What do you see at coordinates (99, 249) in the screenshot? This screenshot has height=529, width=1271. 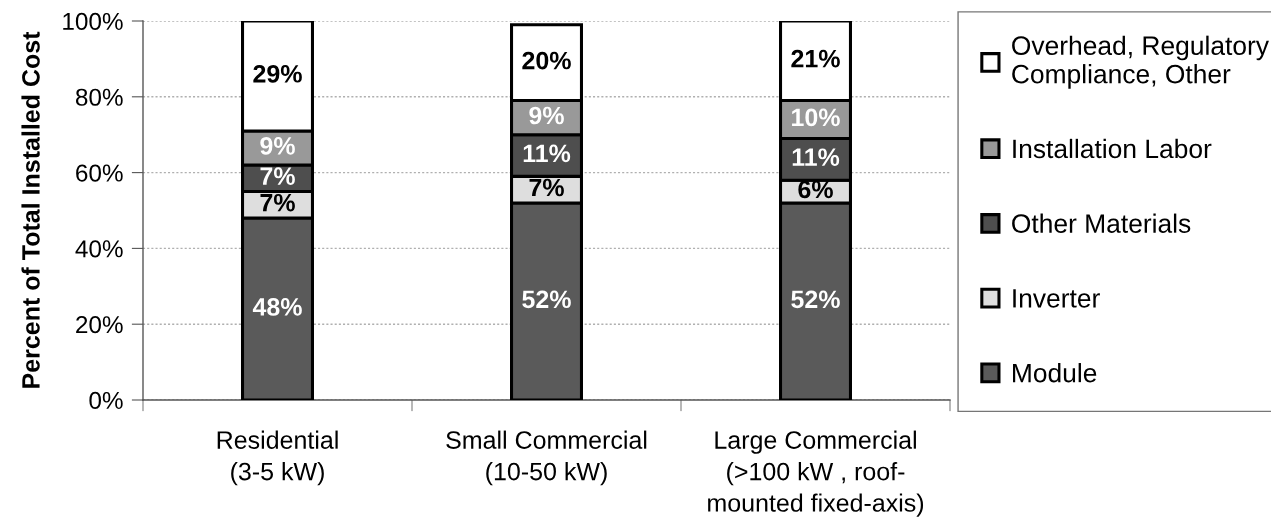 I see `y-tick-label: 40%` at bounding box center [99, 249].